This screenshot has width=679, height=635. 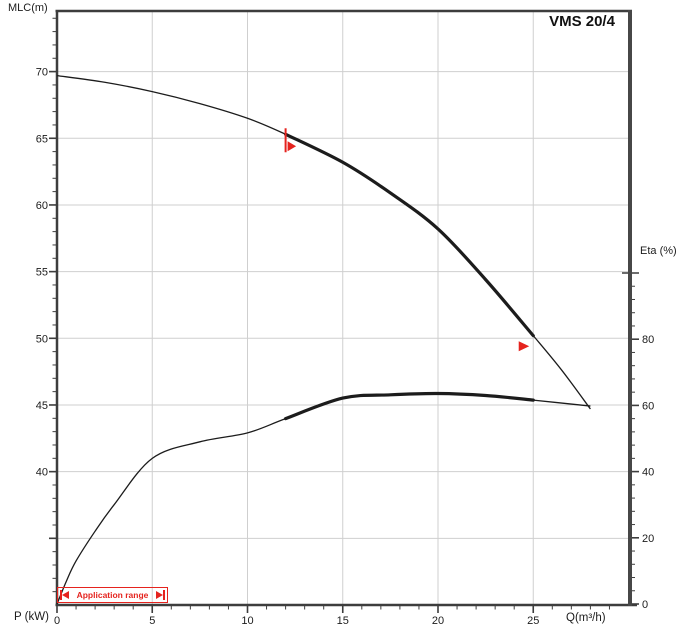 I want to click on right-axis-tick-label: 20, so click(x=648, y=539).